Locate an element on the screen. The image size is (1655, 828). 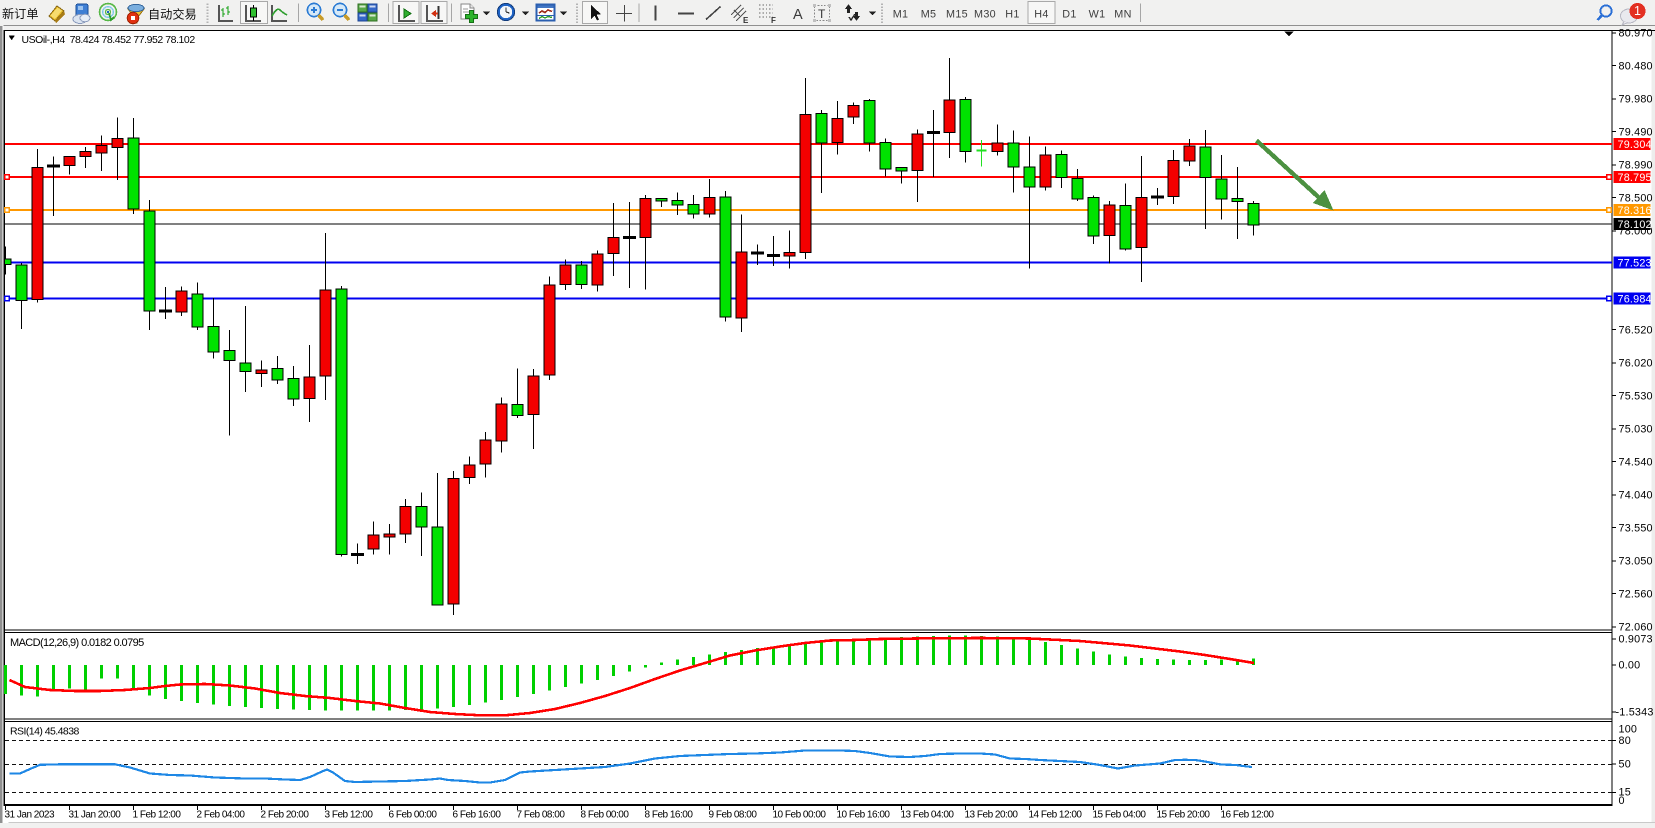
svg-text: 1 is located at coordinates (1637, 11).